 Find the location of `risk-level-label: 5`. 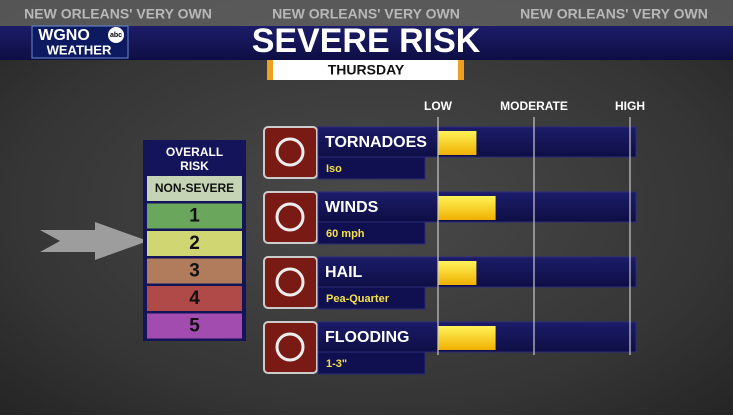

risk-level-label: 5 is located at coordinates (194, 326).